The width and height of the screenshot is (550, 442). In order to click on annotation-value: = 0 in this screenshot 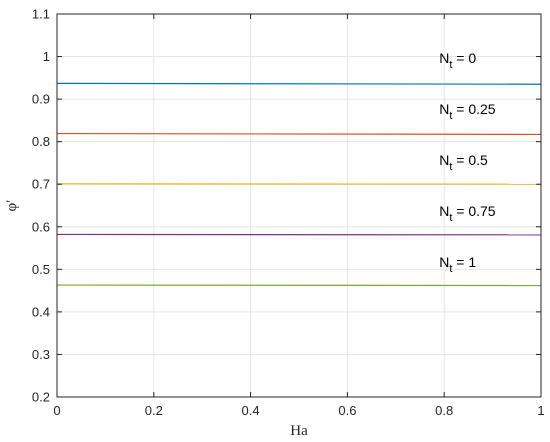, I will do `click(464, 58)`.